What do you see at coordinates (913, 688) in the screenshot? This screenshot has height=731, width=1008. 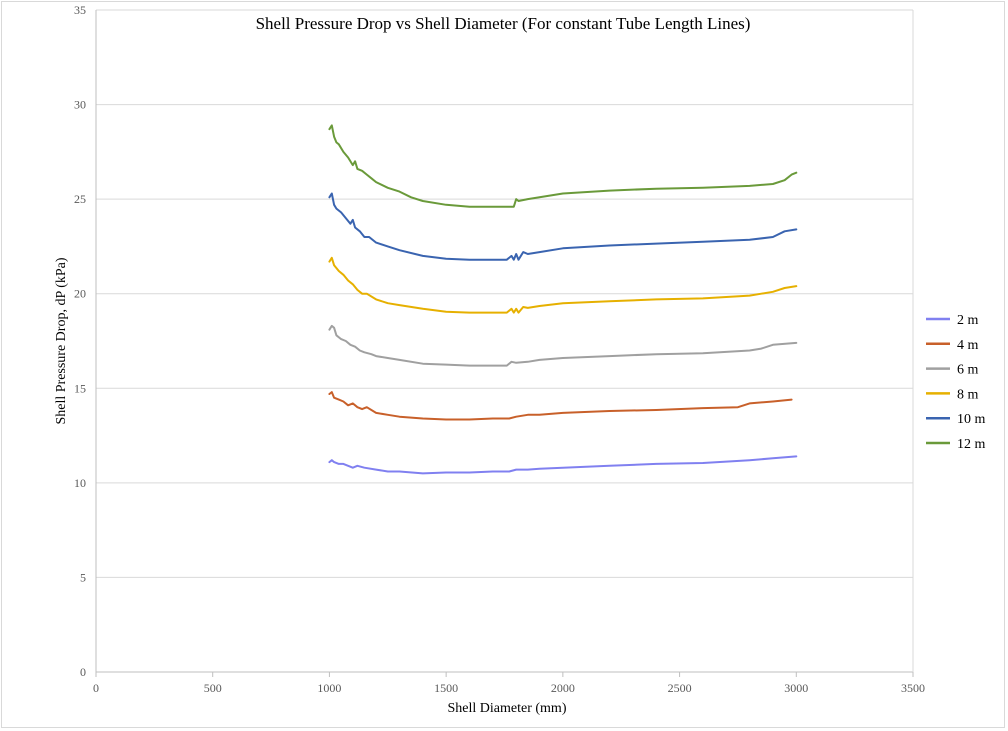 I see `x-tick-label: 3500` at bounding box center [913, 688].